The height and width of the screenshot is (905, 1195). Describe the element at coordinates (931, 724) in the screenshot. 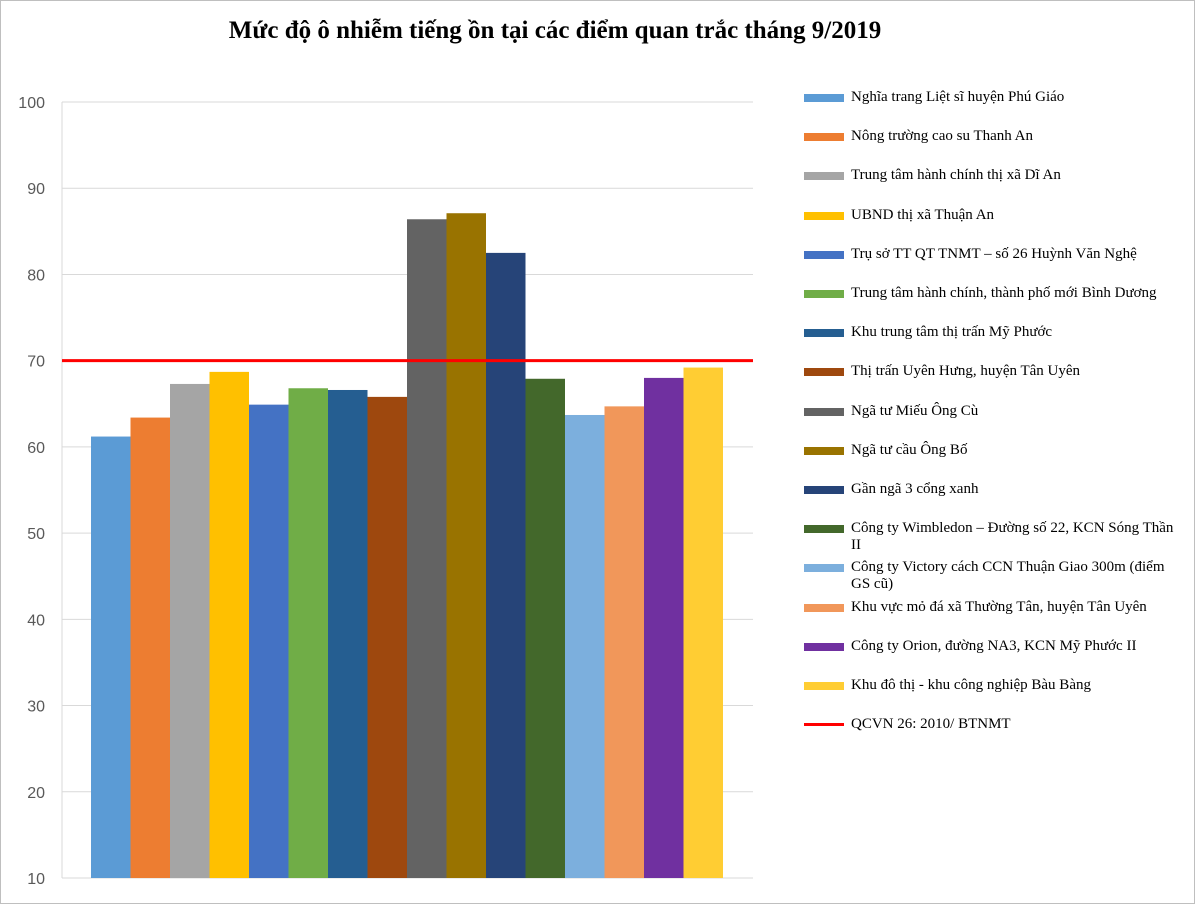

I see `legend-label: QCVN 26: 2010/ BTNMT` at that location.